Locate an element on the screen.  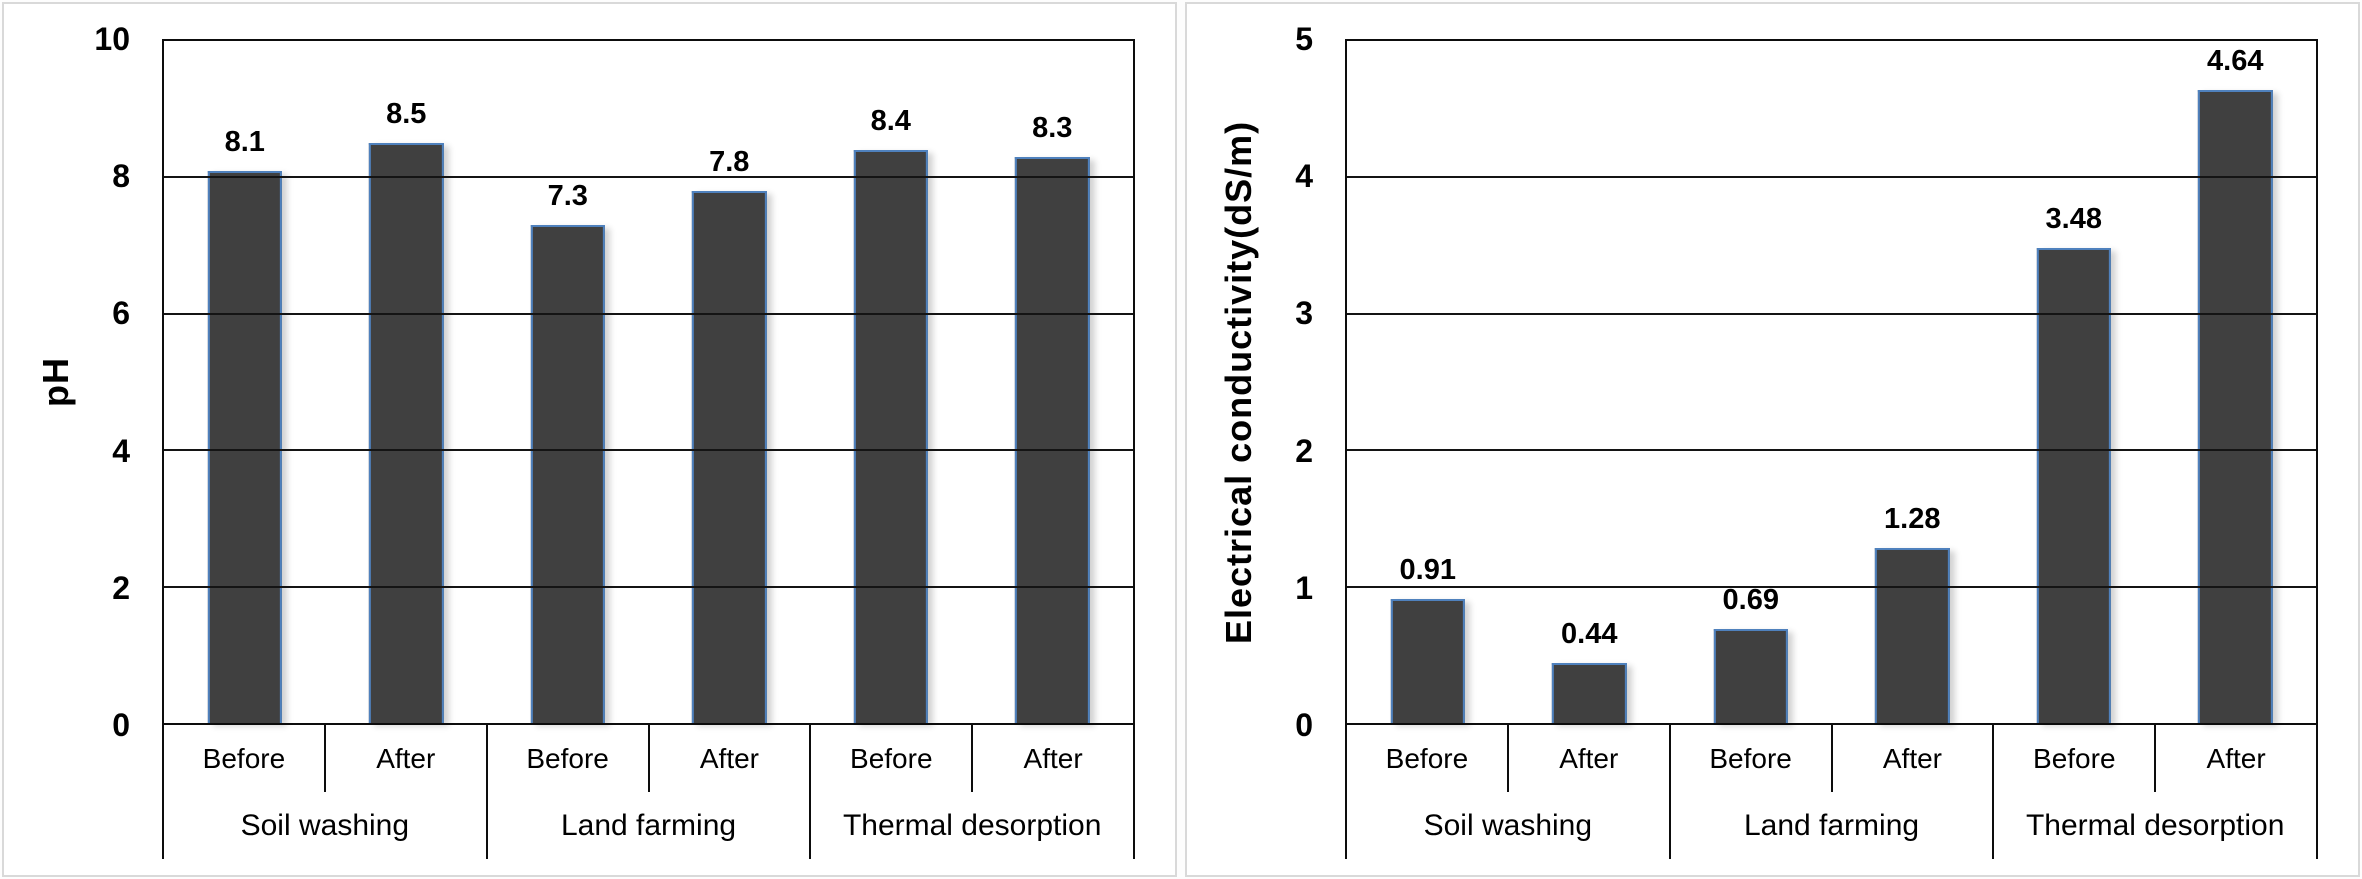
y-tick-label: 10 is located at coordinates (112, 39).